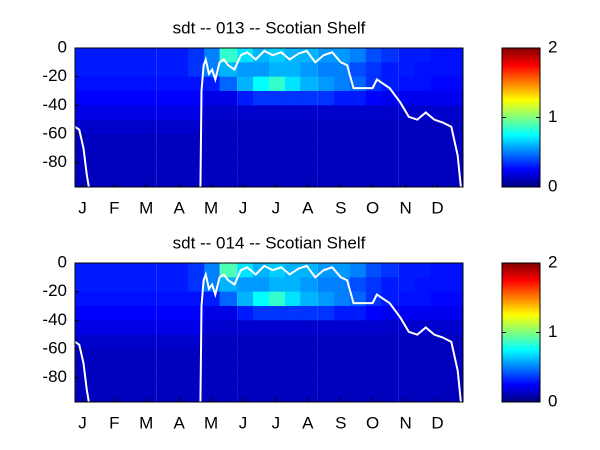 The height and width of the screenshot is (450, 600). I want to click on x-tick-label: F, so click(114, 422).